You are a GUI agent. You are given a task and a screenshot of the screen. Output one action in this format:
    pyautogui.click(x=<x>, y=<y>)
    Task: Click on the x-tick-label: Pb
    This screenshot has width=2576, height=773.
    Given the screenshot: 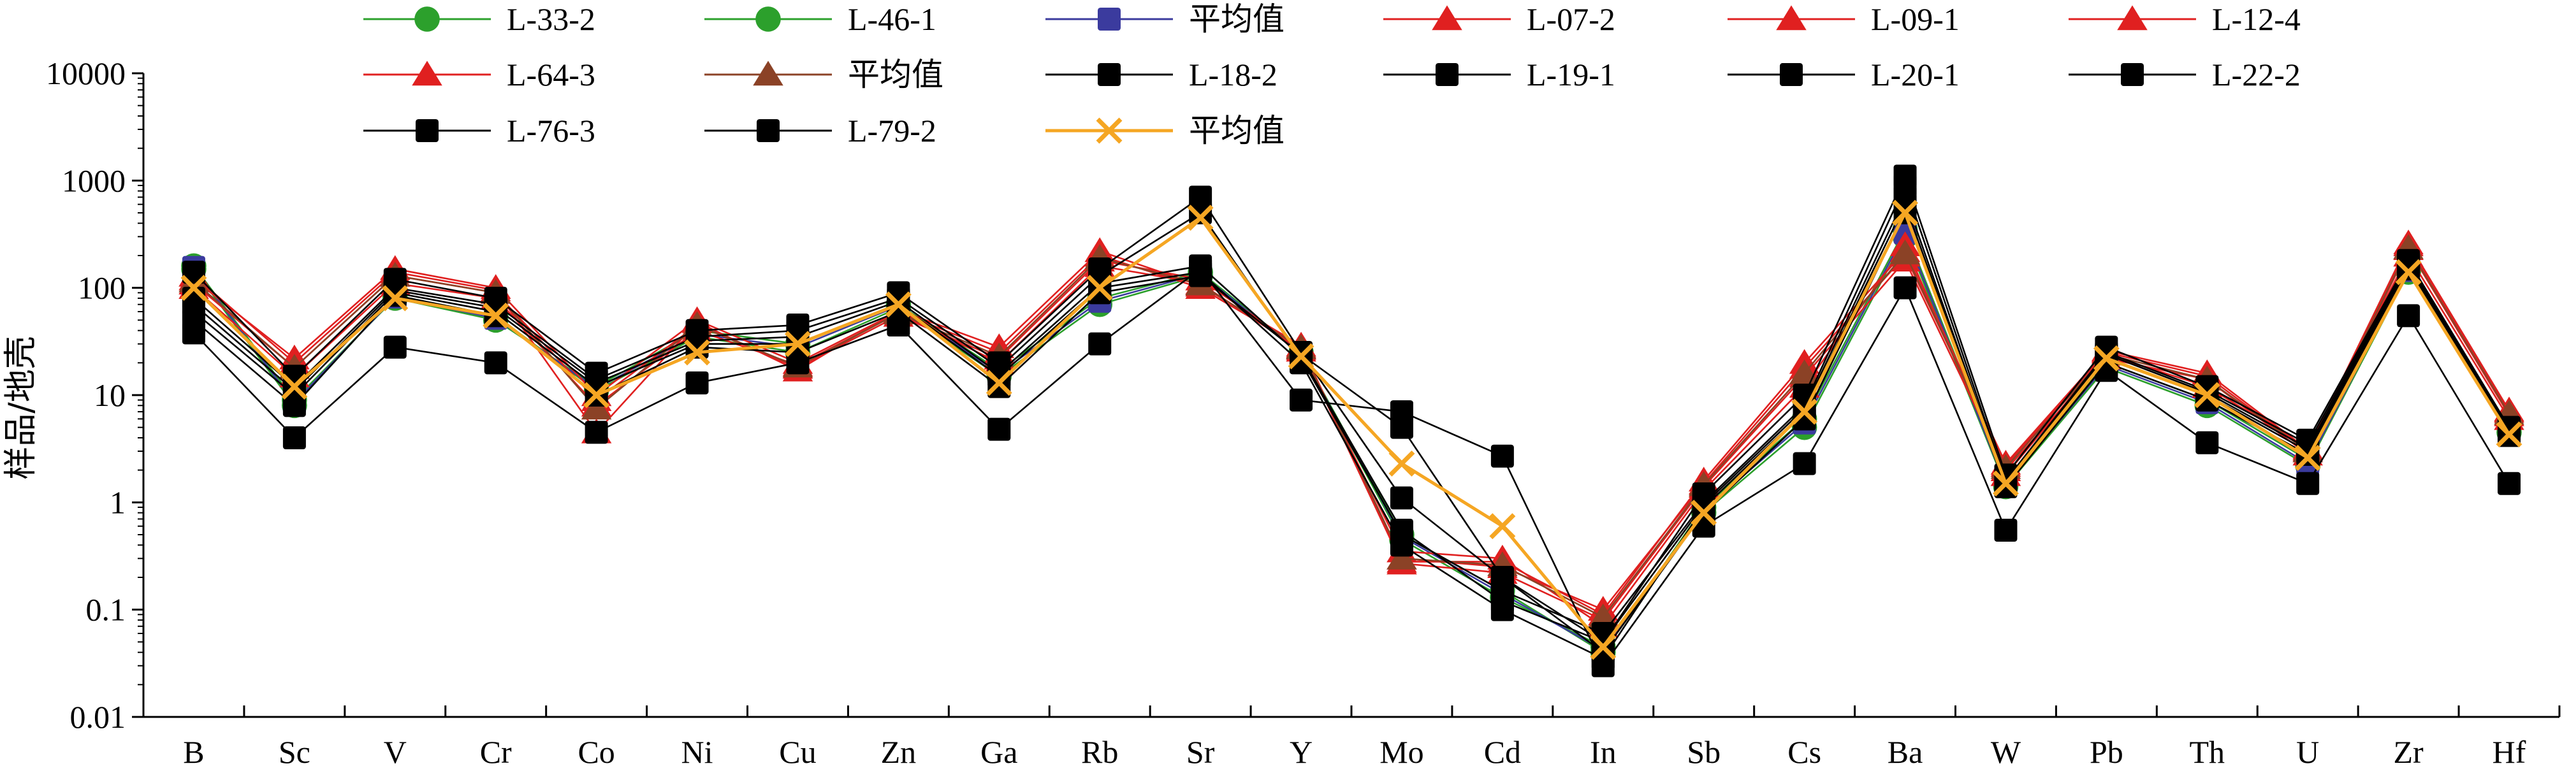 What is the action you would take?
    pyautogui.click(x=2106, y=752)
    